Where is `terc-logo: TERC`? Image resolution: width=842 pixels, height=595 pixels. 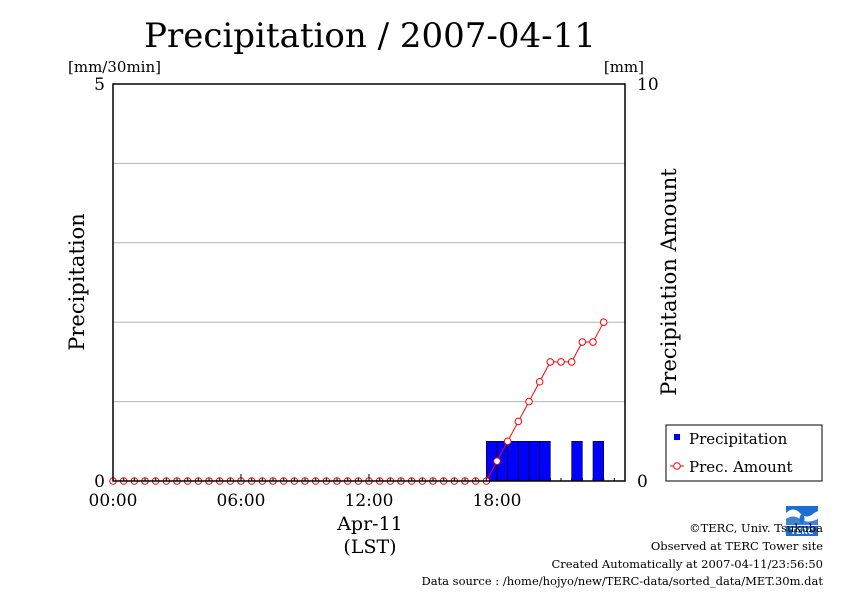 terc-logo: TERC is located at coordinates (802, 520).